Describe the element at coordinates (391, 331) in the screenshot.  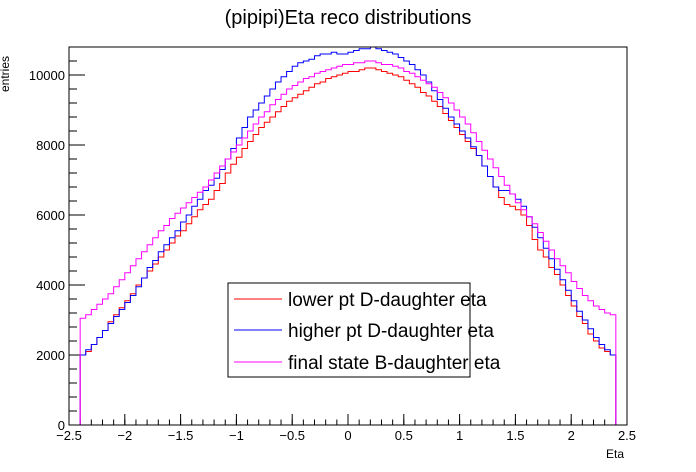
I see `legend-label-higher-pt: higher pt D-daughter eta` at that location.